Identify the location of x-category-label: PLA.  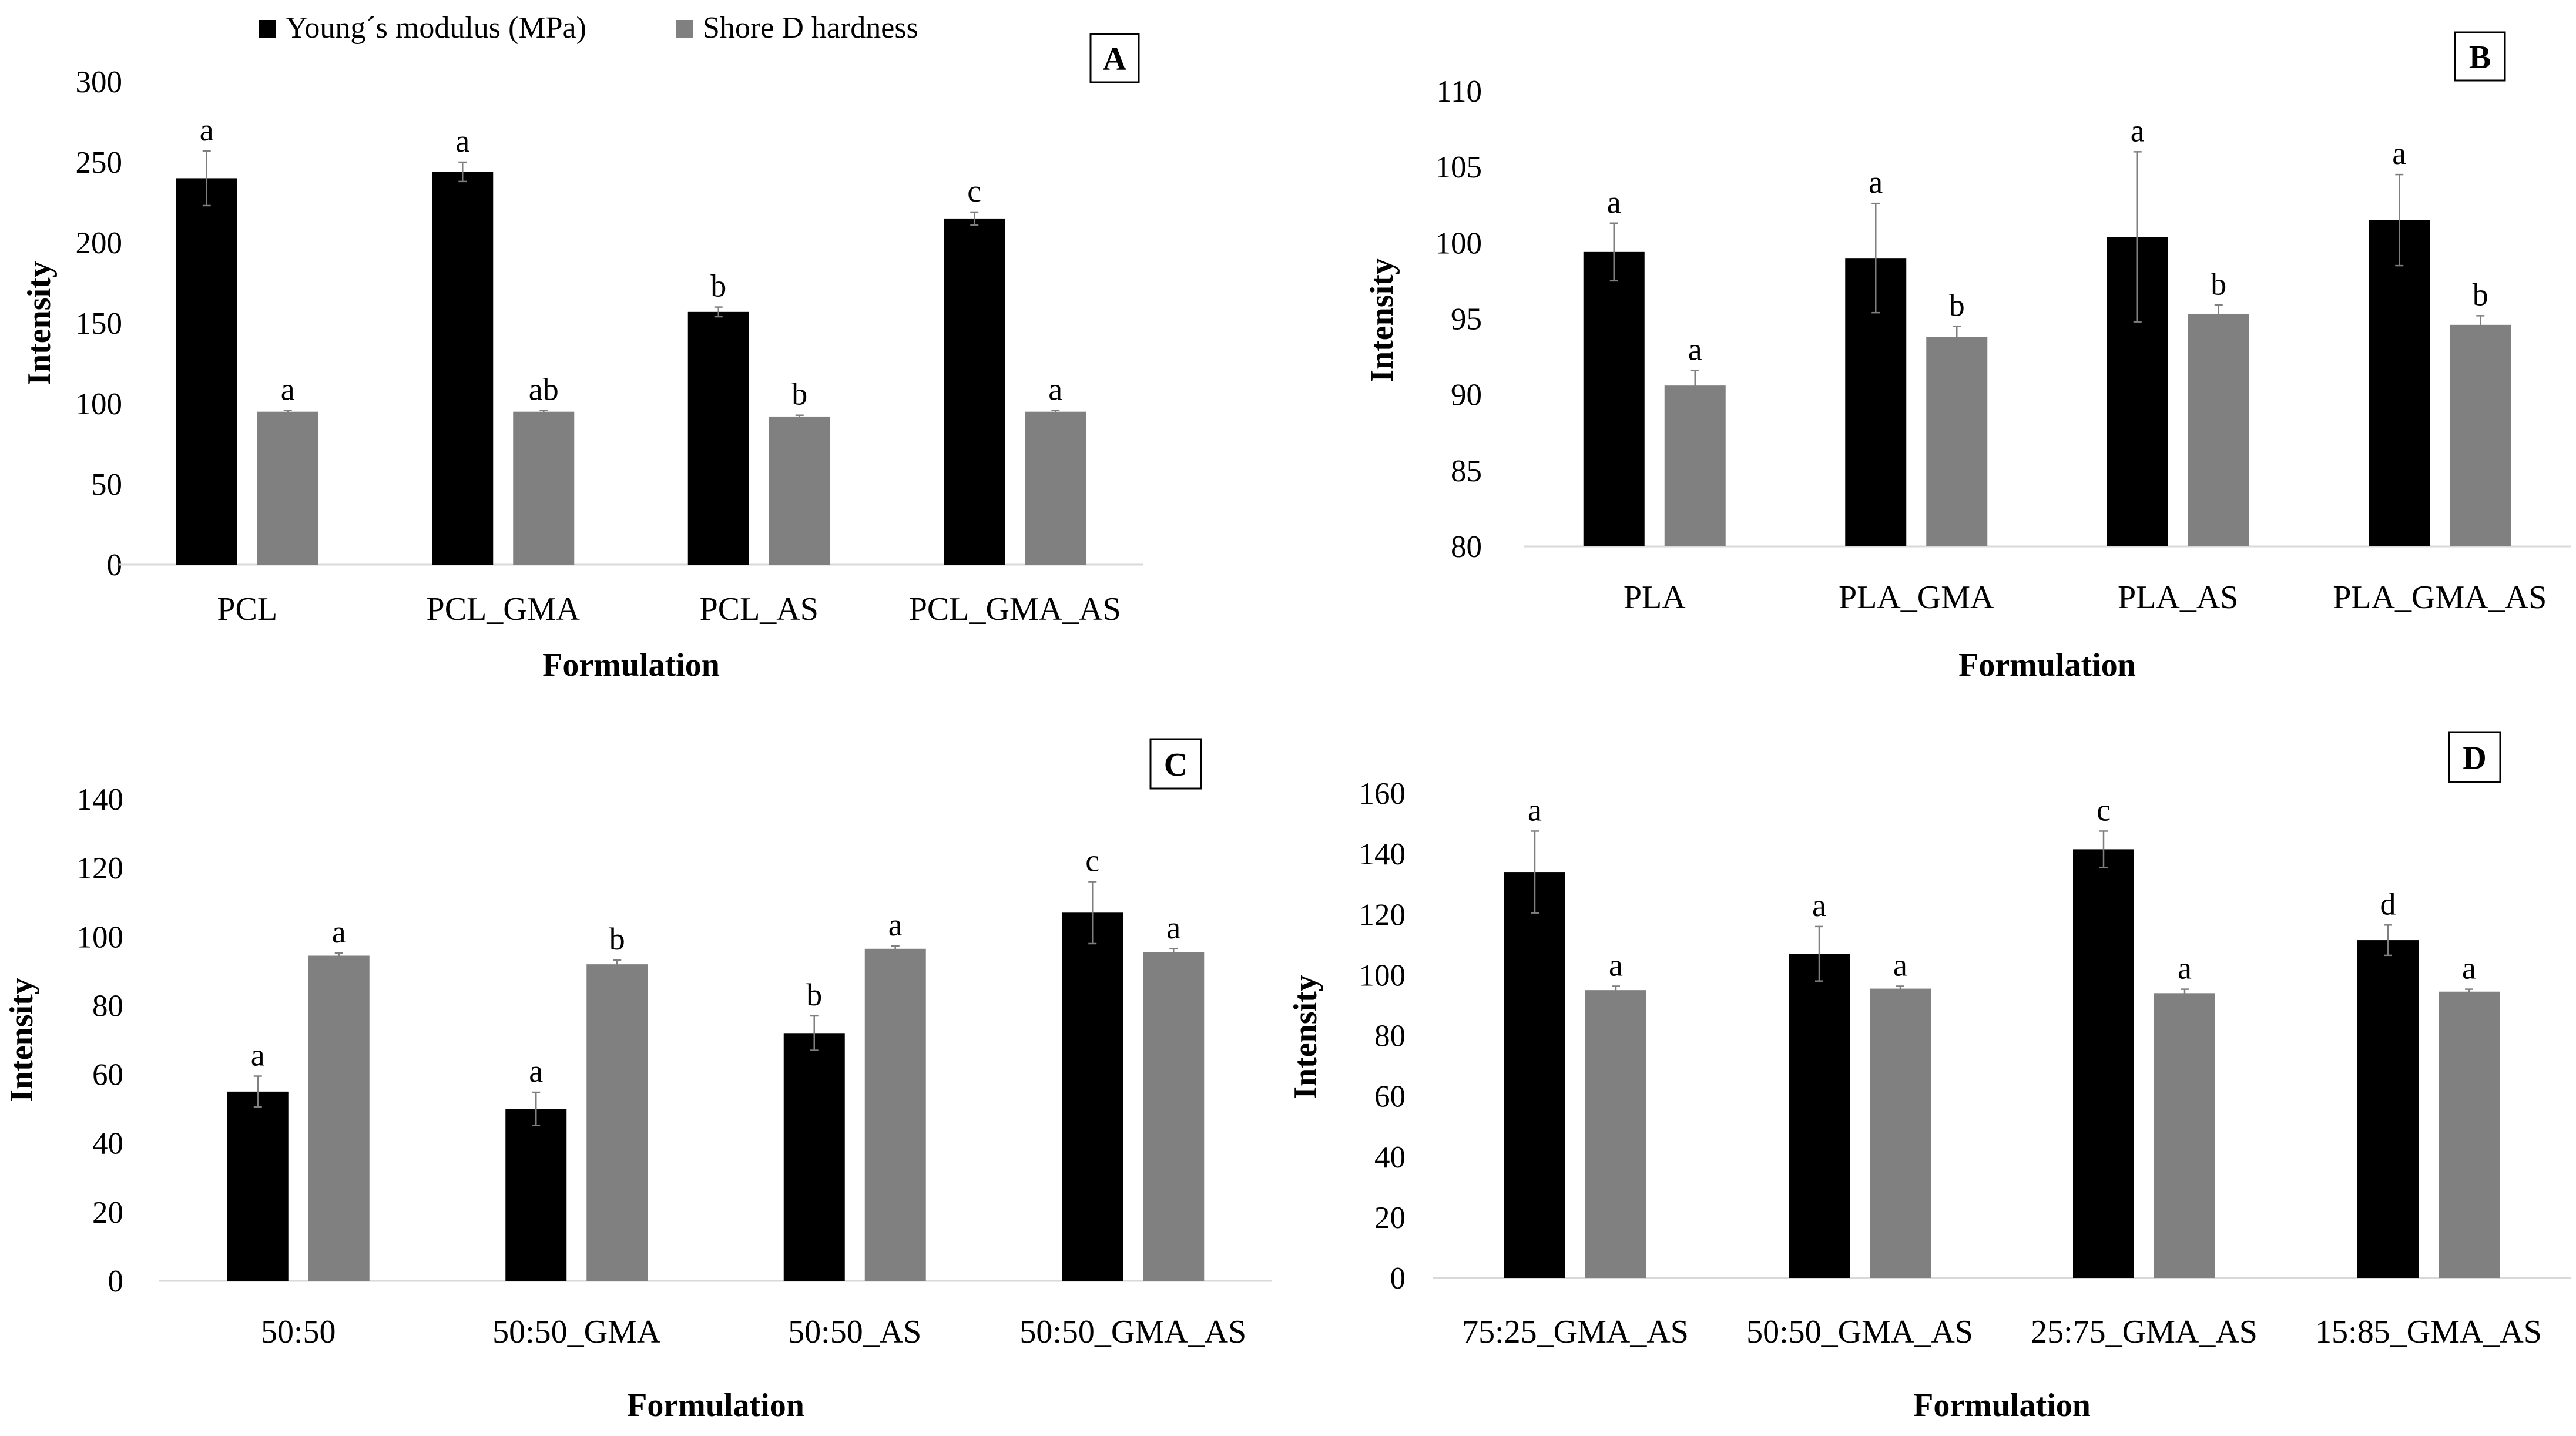
(1655, 598).